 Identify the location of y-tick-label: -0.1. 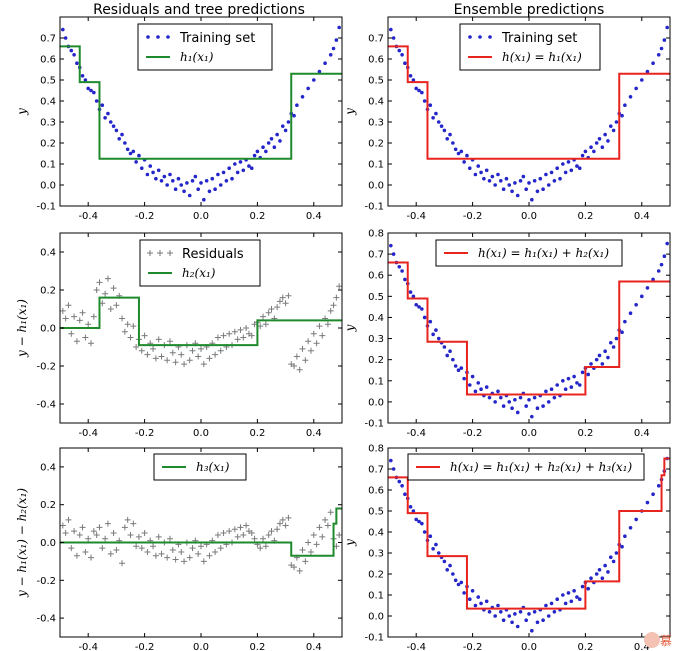
(374, 638).